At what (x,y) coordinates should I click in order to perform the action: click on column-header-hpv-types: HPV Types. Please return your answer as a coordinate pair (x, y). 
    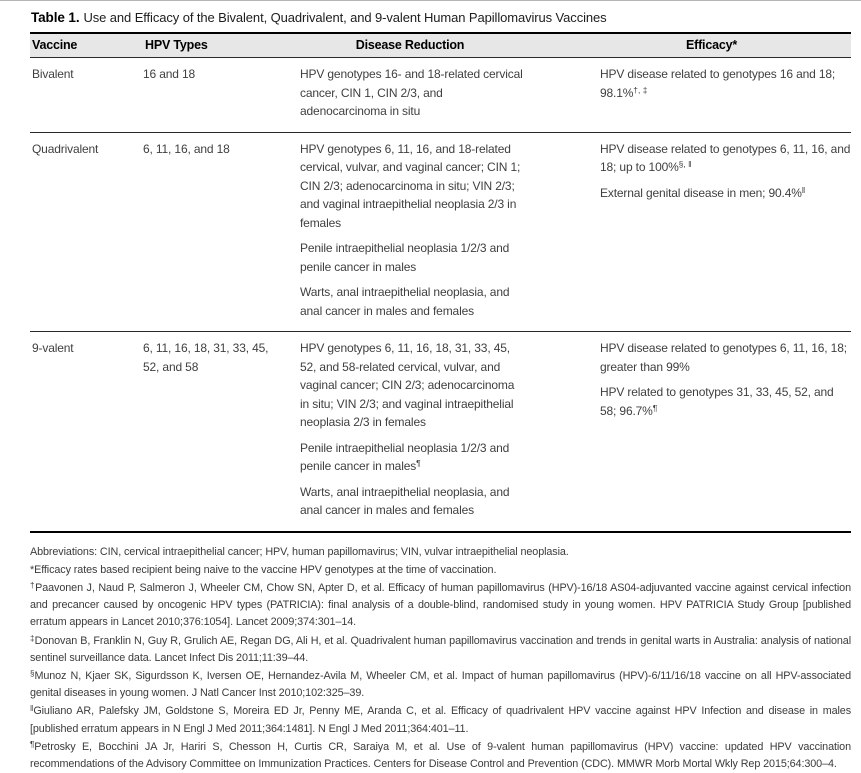
    Looking at the image, I should click on (221, 45).